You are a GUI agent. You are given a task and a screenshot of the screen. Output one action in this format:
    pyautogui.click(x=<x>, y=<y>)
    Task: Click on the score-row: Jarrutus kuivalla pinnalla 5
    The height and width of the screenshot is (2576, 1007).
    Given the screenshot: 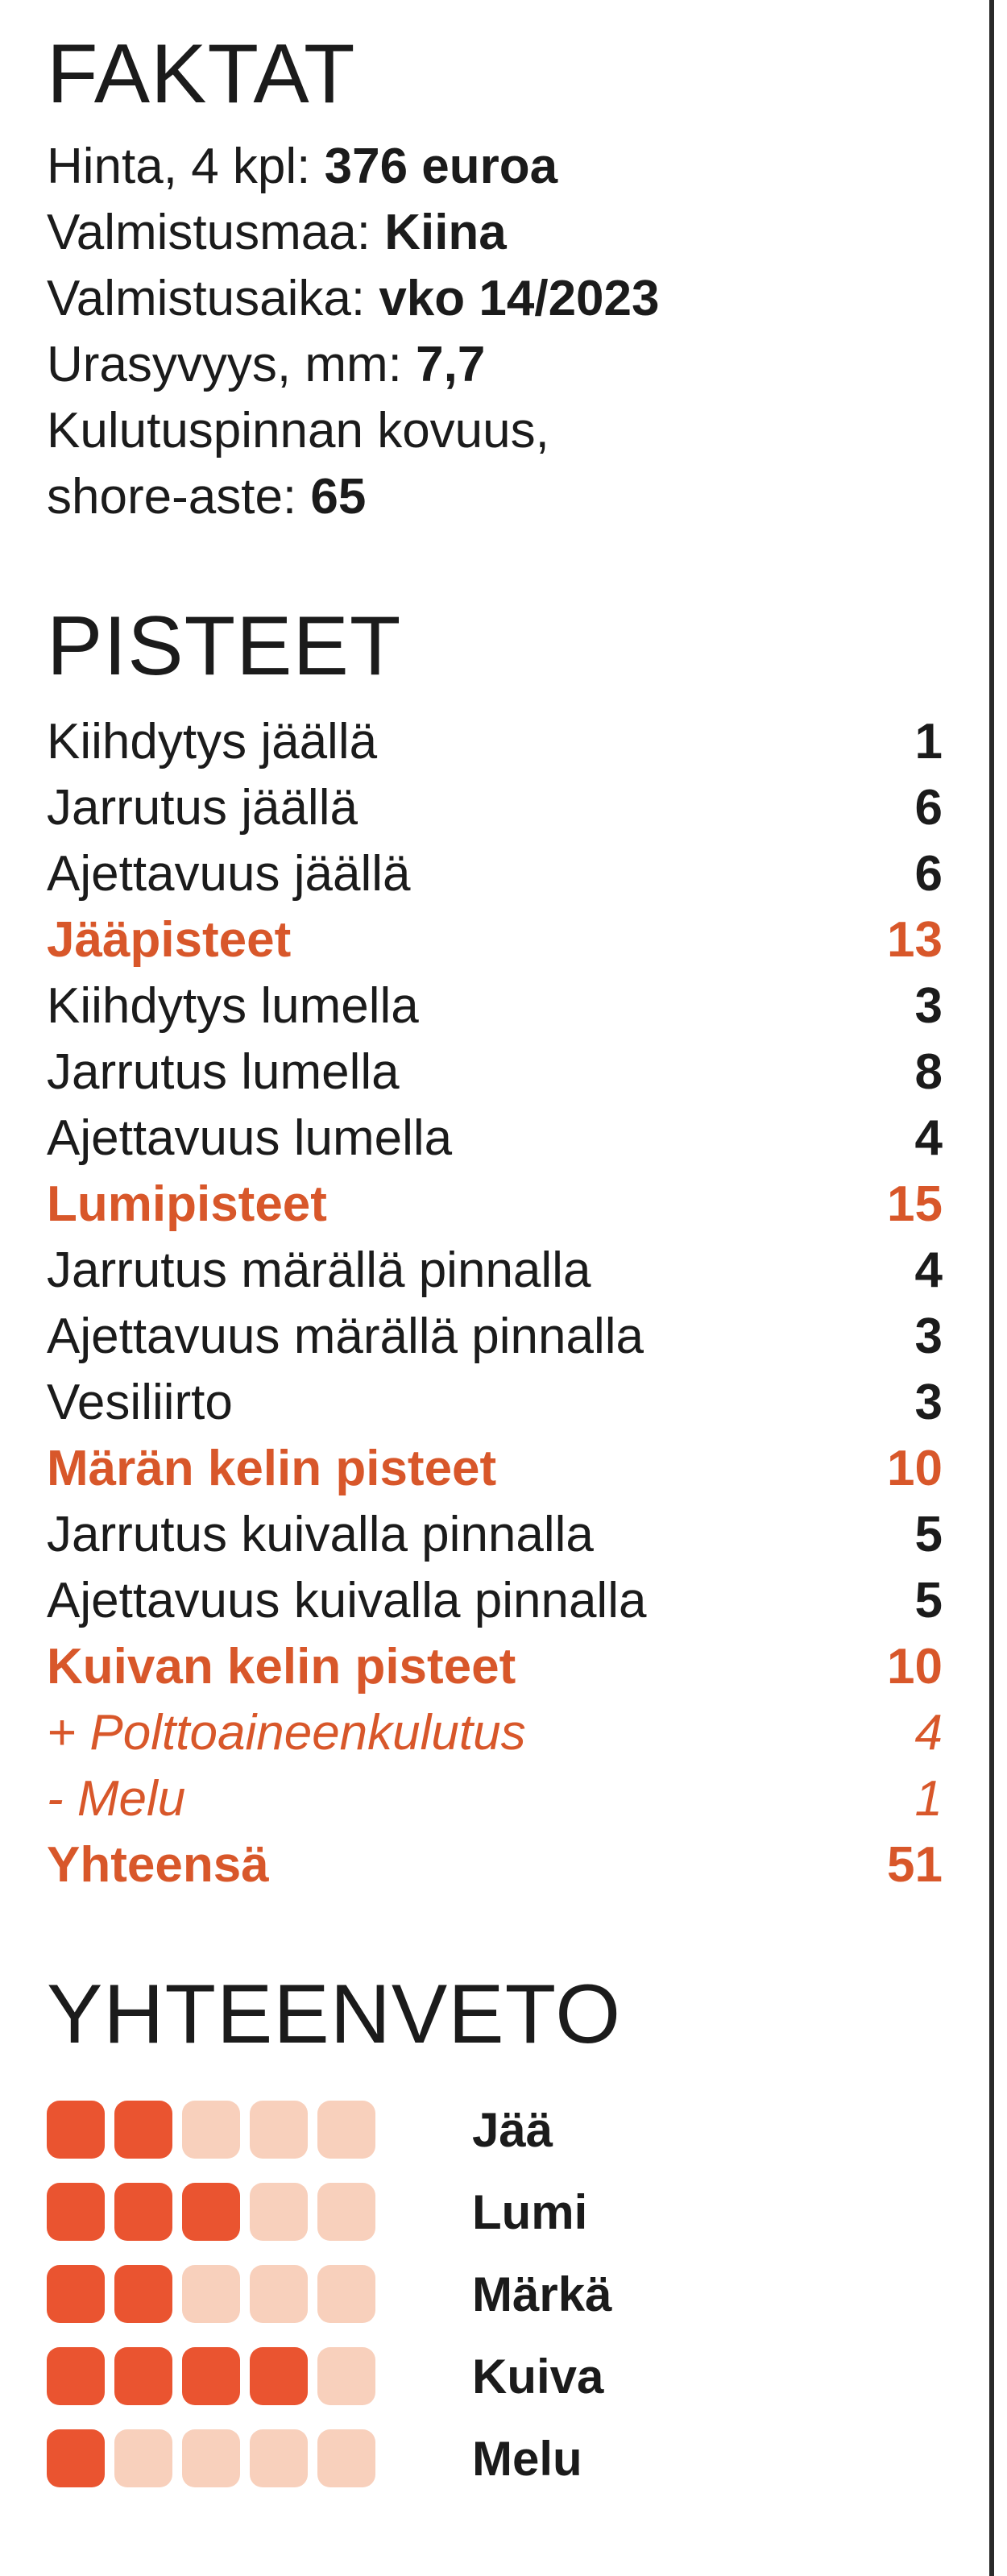 What is the action you would take?
    pyautogui.click(x=495, y=1535)
    